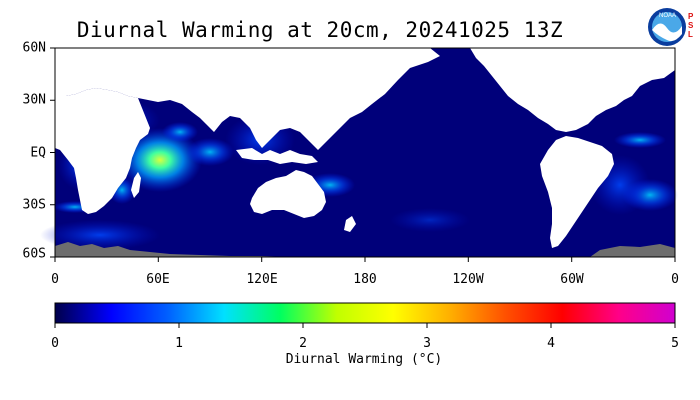 The image size is (700, 400). What do you see at coordinates (262, 279) in the screenshot?
I see `lon-label-120e: 120E` at bounding box center [262, 279].